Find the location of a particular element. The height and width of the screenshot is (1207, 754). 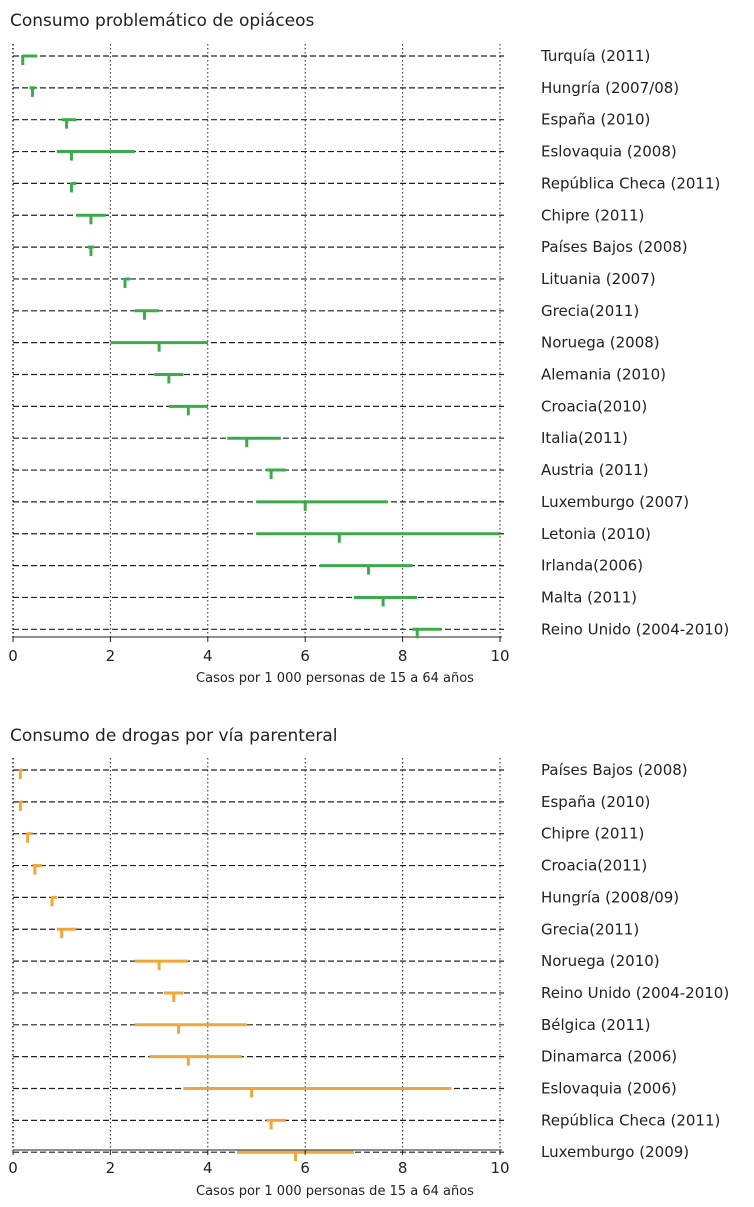

category-label: Eslovaquia (2006) is located at coordinates (609, 1089).